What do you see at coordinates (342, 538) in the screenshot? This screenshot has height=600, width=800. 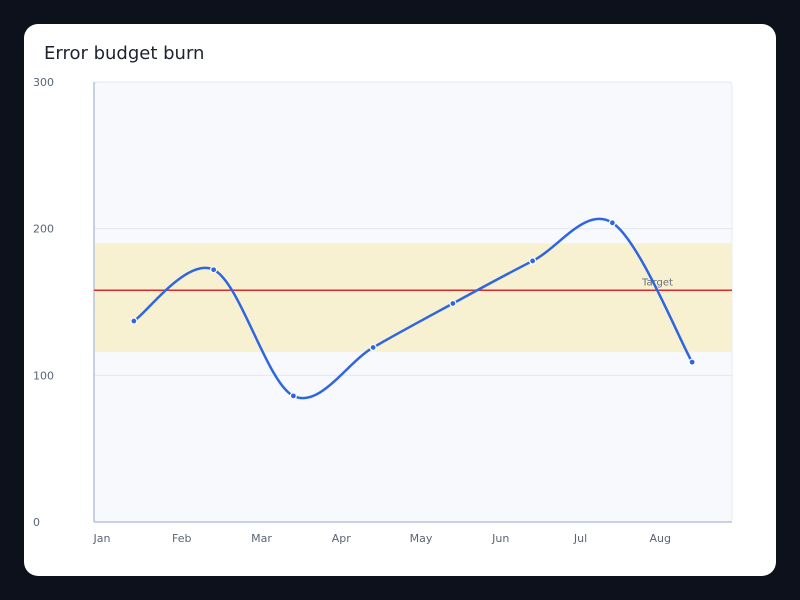 I see `x-tick-label: Apr` at bounding box center [342, 538].